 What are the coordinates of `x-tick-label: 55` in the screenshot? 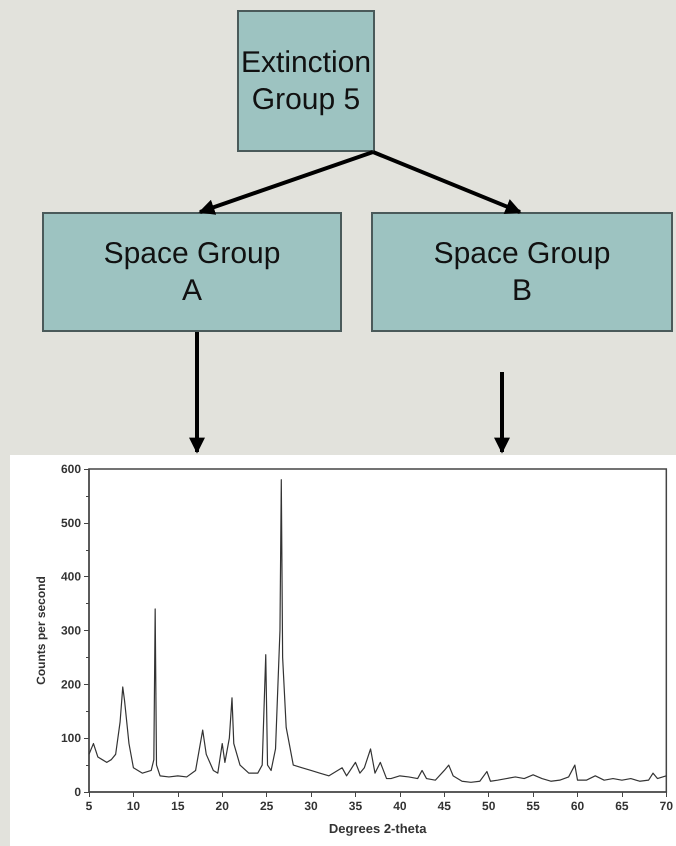 It's located at (533, 806).